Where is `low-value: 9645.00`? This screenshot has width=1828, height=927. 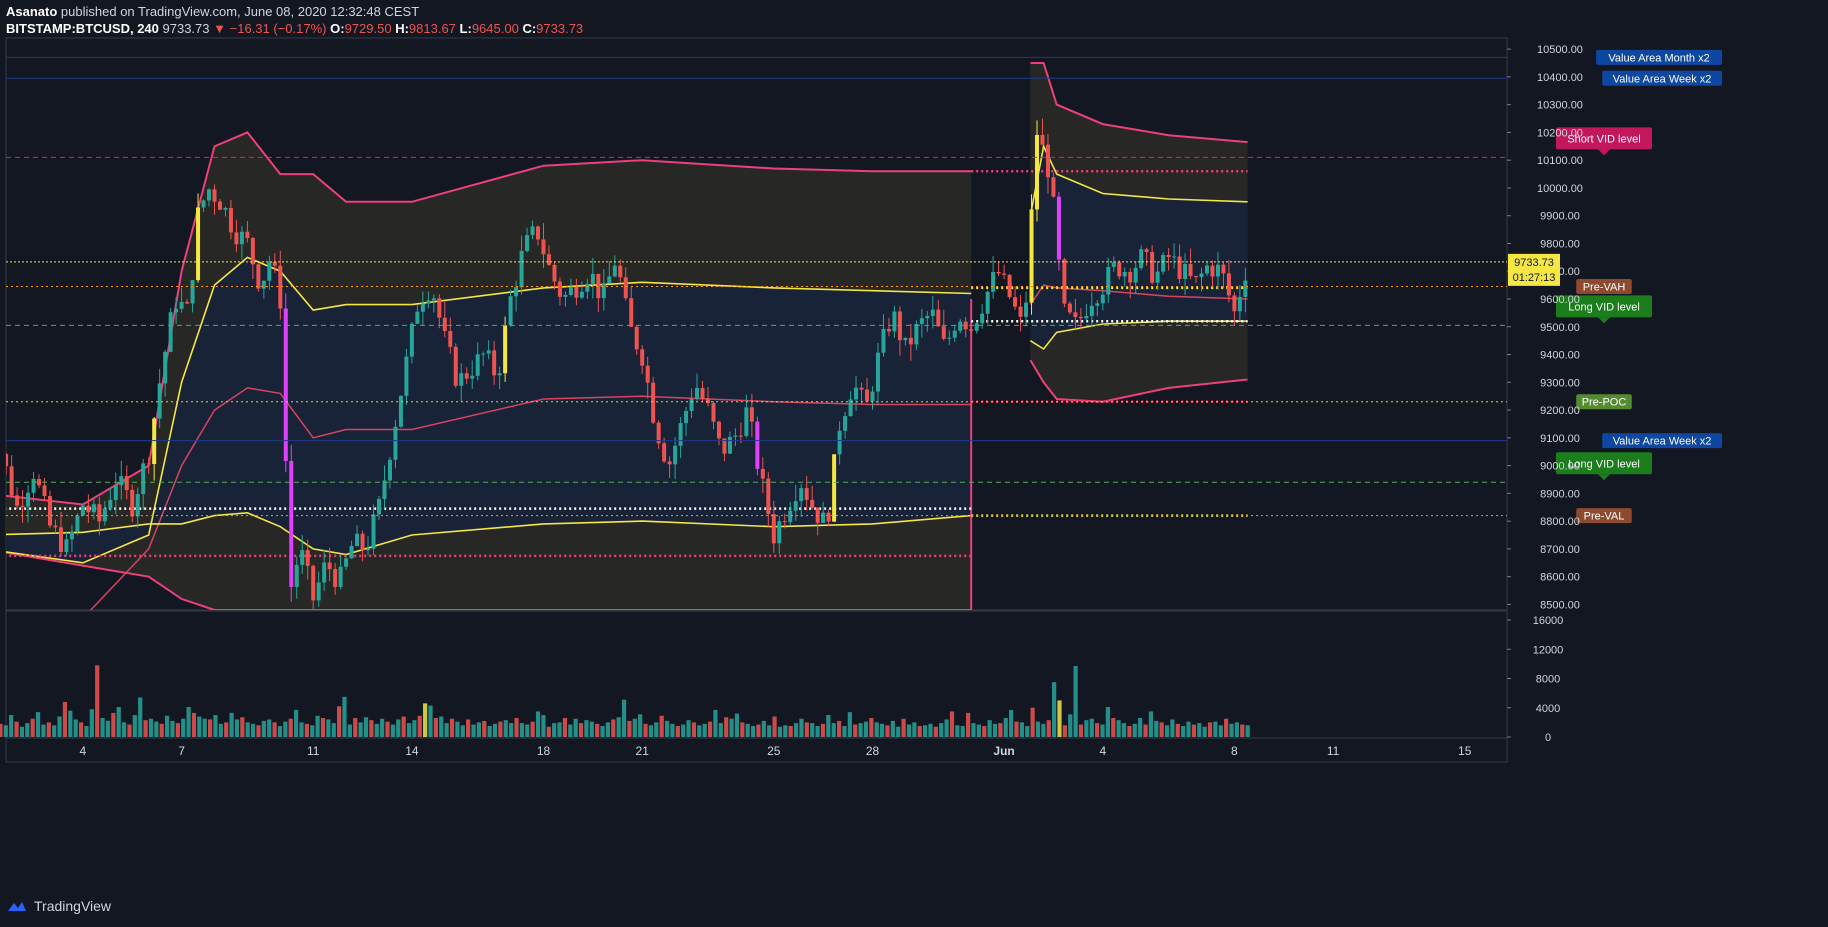
low-value: 9645.00 is located at coordinates (495, 28).